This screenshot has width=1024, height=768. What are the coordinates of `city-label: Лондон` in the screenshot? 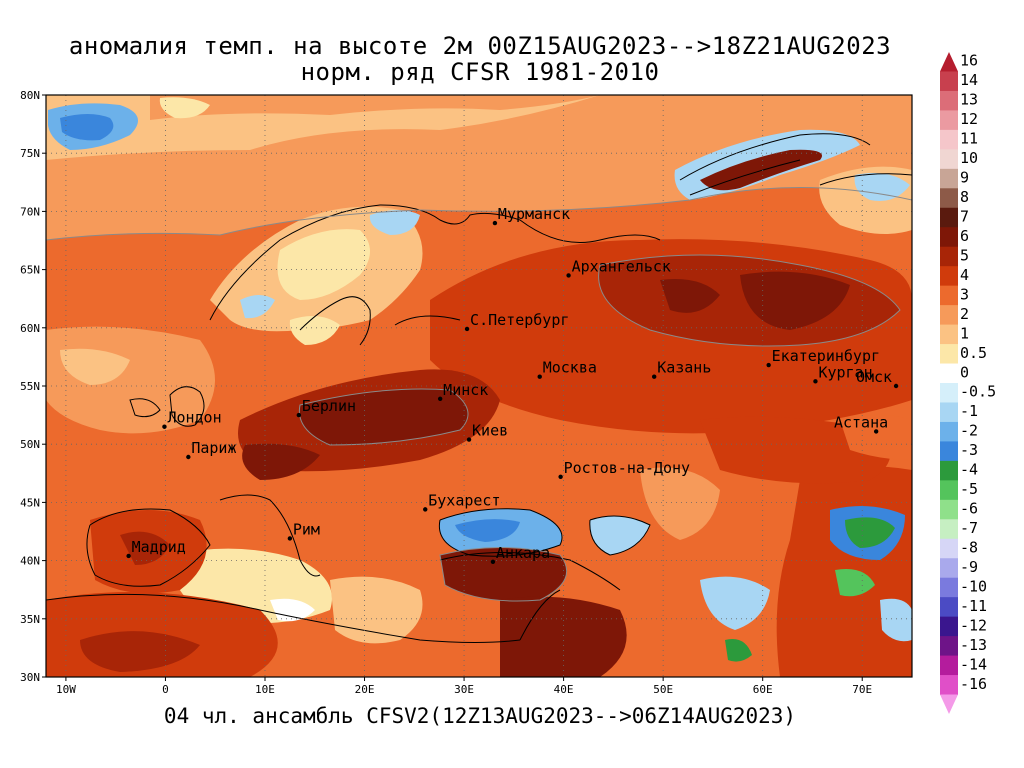 It's located at (194, 418).